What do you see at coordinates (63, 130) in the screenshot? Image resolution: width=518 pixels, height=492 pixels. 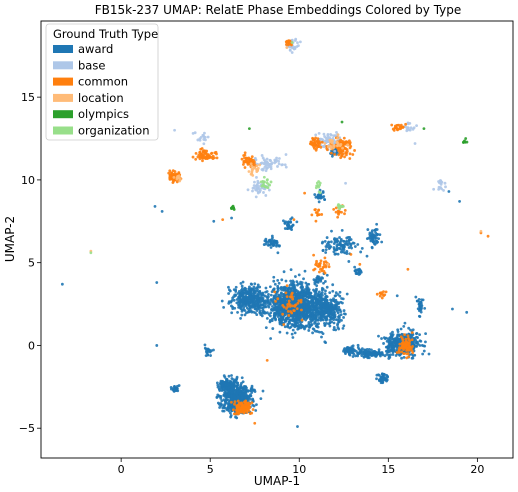 I see `legend-swatch-organization` at bounding box center [63, 130].